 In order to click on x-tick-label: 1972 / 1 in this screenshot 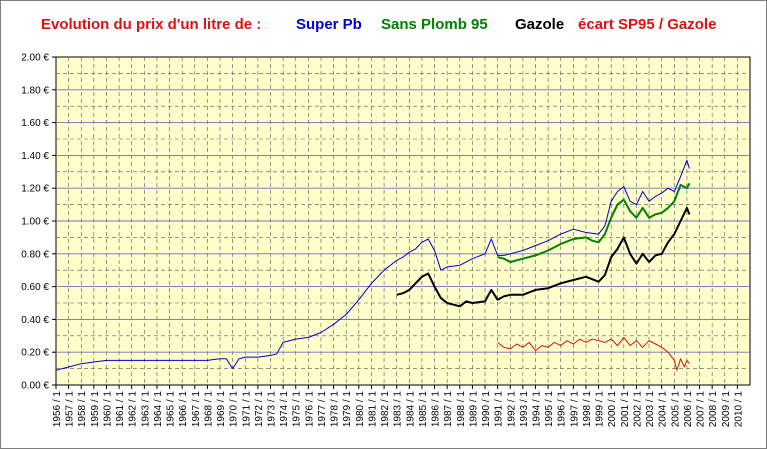, I will do `click(259, 409)`.